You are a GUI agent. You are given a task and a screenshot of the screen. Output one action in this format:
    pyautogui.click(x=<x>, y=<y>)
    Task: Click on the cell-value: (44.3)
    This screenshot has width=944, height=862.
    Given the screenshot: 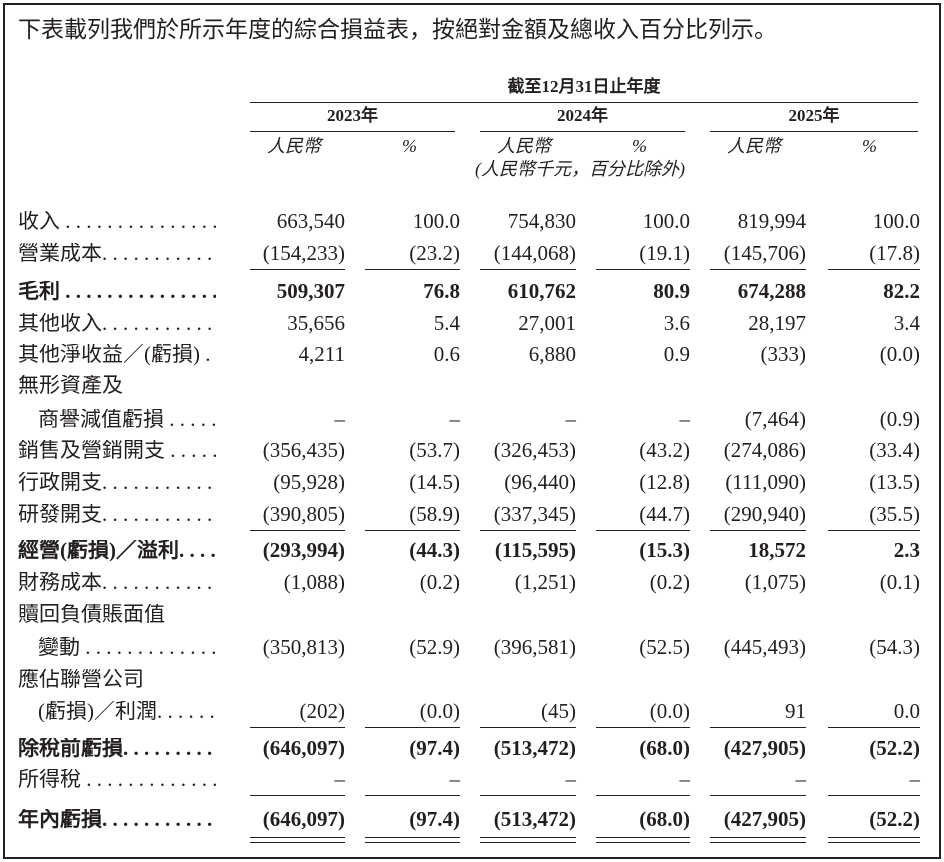 What is the action you would take?
    pyautogui.click(x=434, y=550)
    